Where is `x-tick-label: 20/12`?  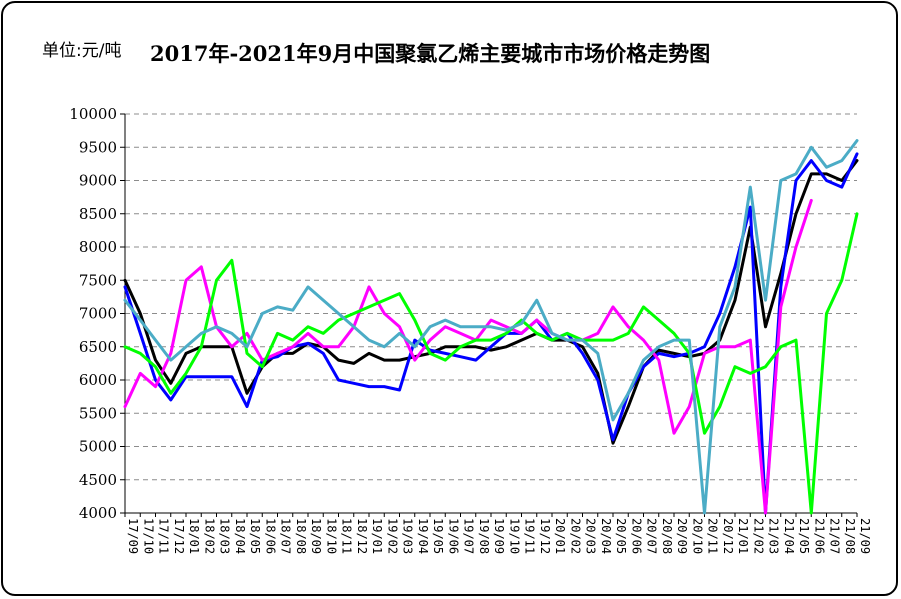
x-tick-label: 20/12 is located at coordinates (728, 536).